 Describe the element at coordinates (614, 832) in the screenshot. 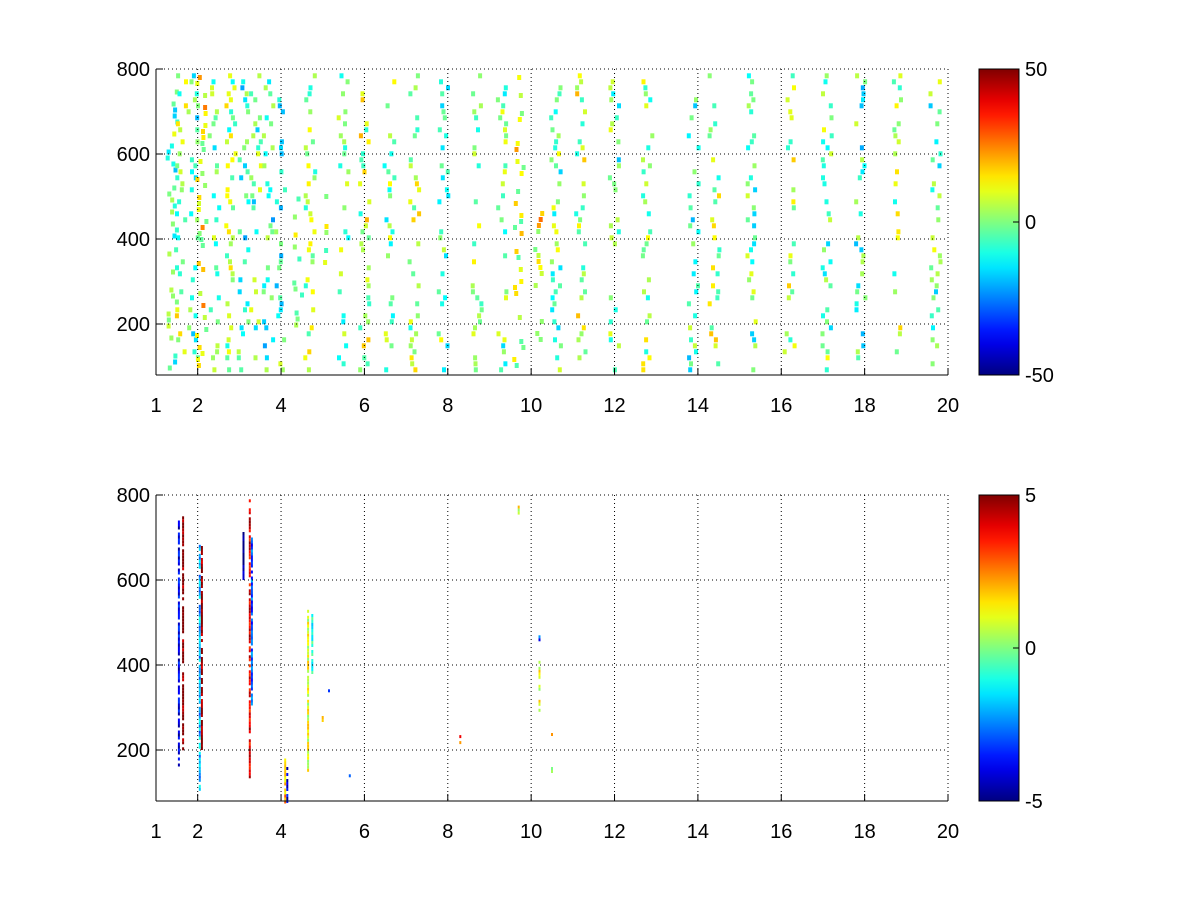

I see `x-tick-label: 12` at that location.